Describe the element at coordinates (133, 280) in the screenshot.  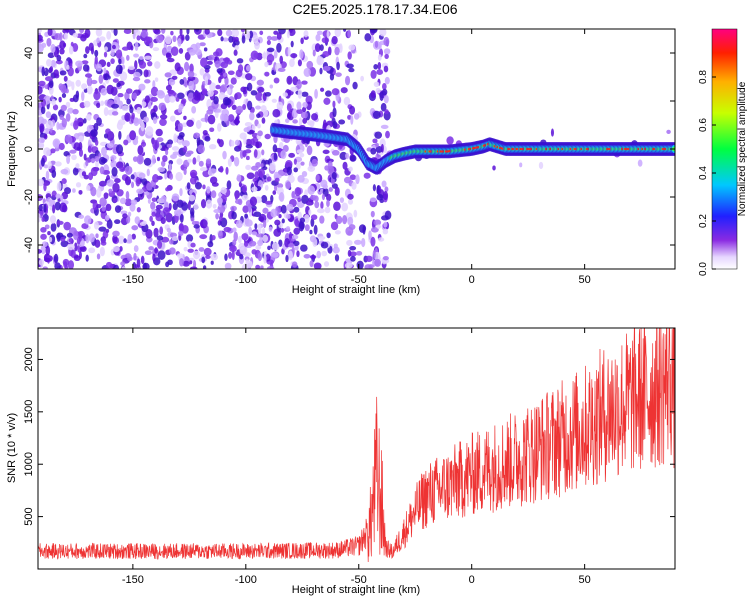
I see `x-tick-label: -150` at that location.